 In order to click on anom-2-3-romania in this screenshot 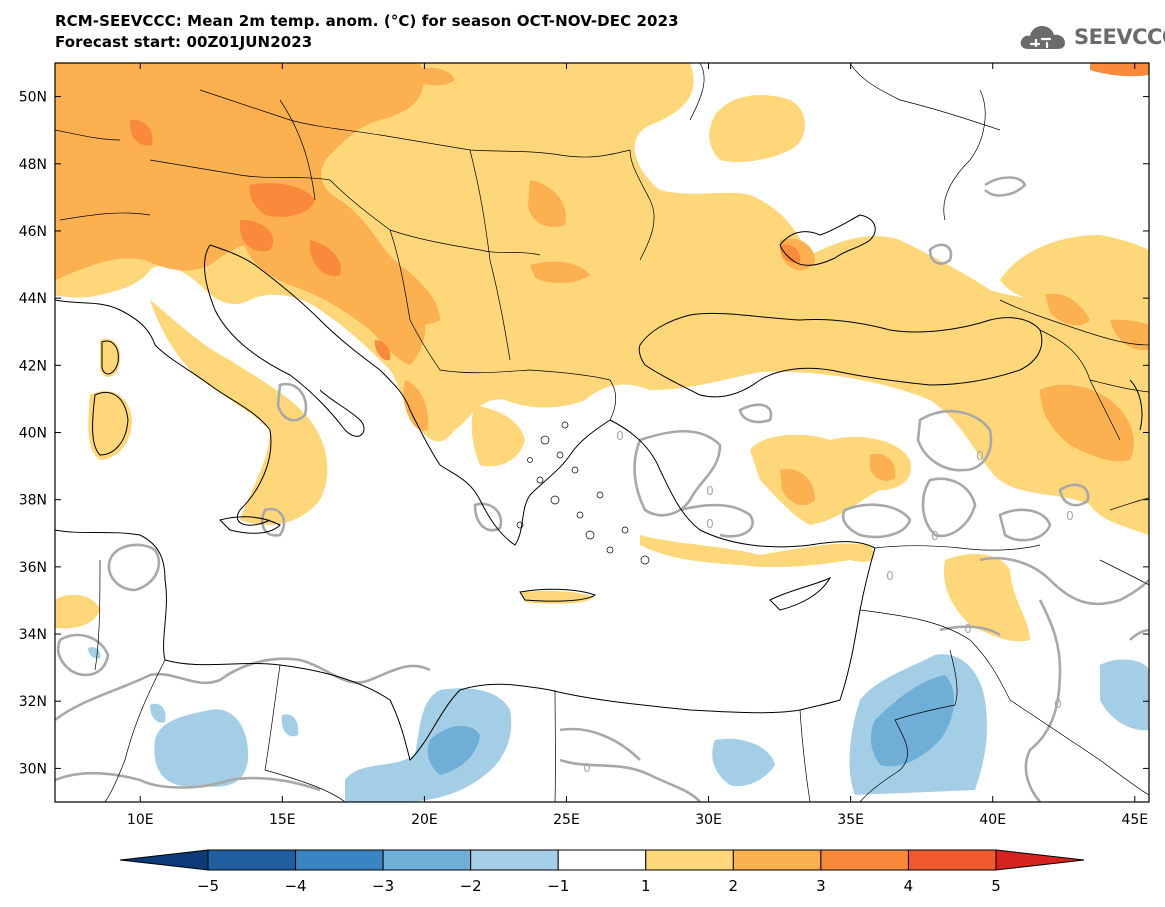, I will do `click(547, 204)`.